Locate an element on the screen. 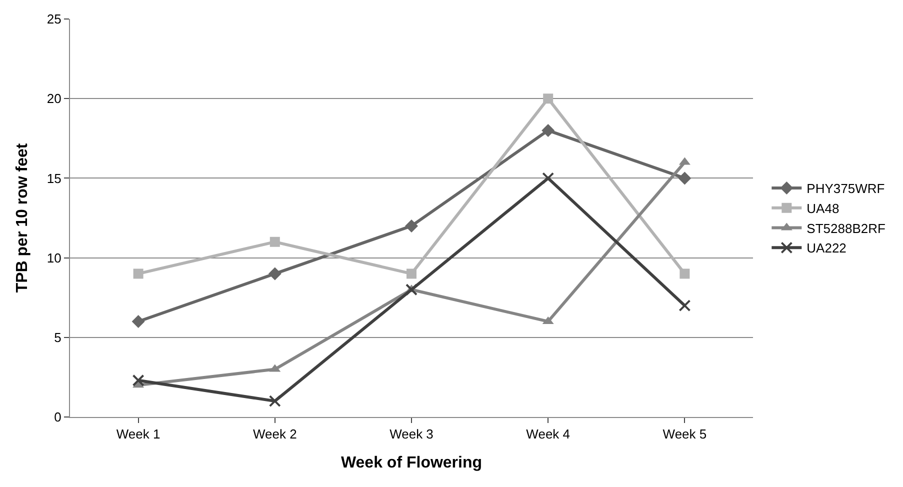 Image resolution: width=903 pixels, height=487 pixels. x-axis-title: Week of Flowering is located at coordinates (411, 463).